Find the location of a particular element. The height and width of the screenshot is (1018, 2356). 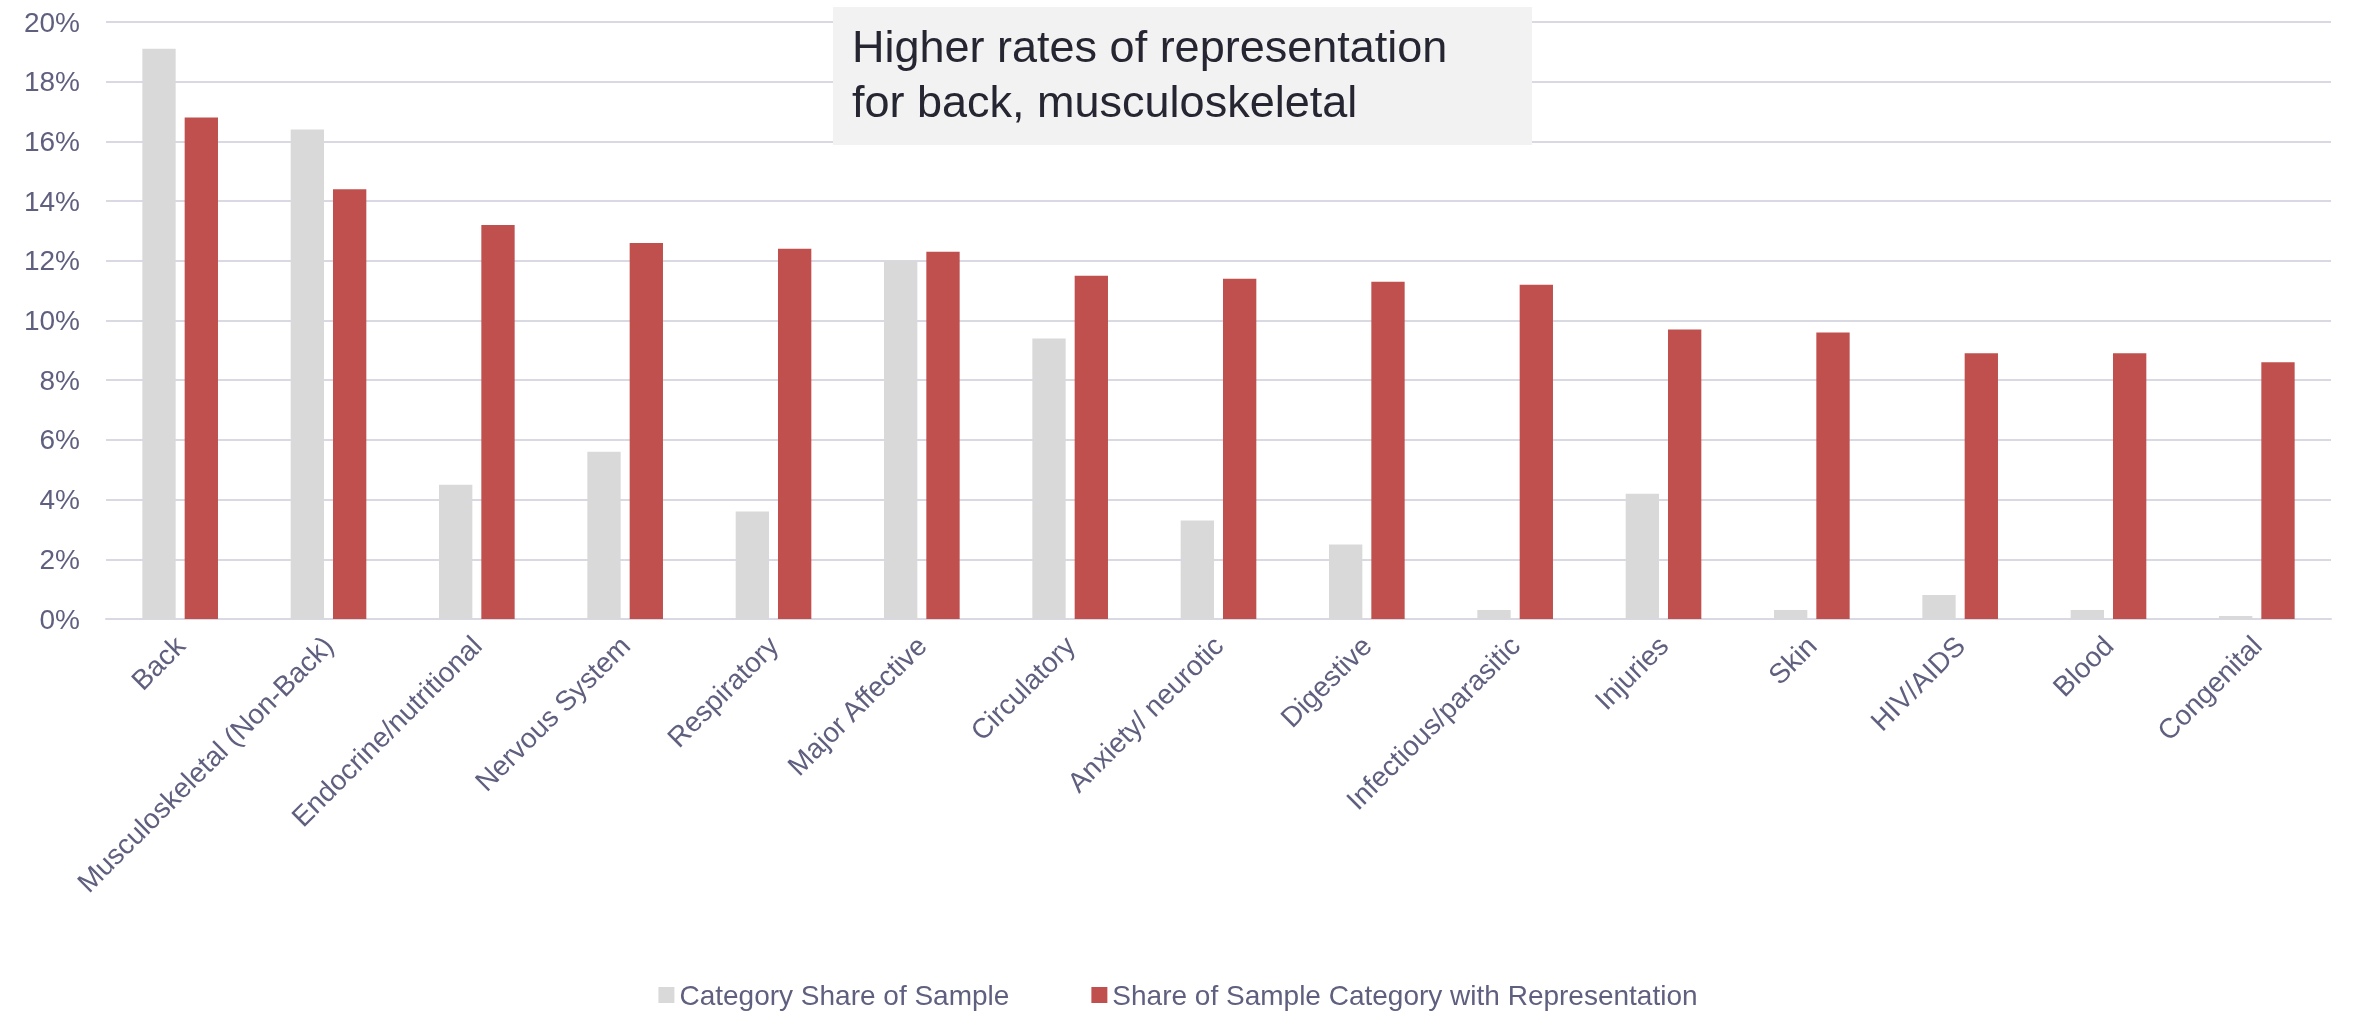

y-tick-label: 8% is located at coordinates (59, 380).